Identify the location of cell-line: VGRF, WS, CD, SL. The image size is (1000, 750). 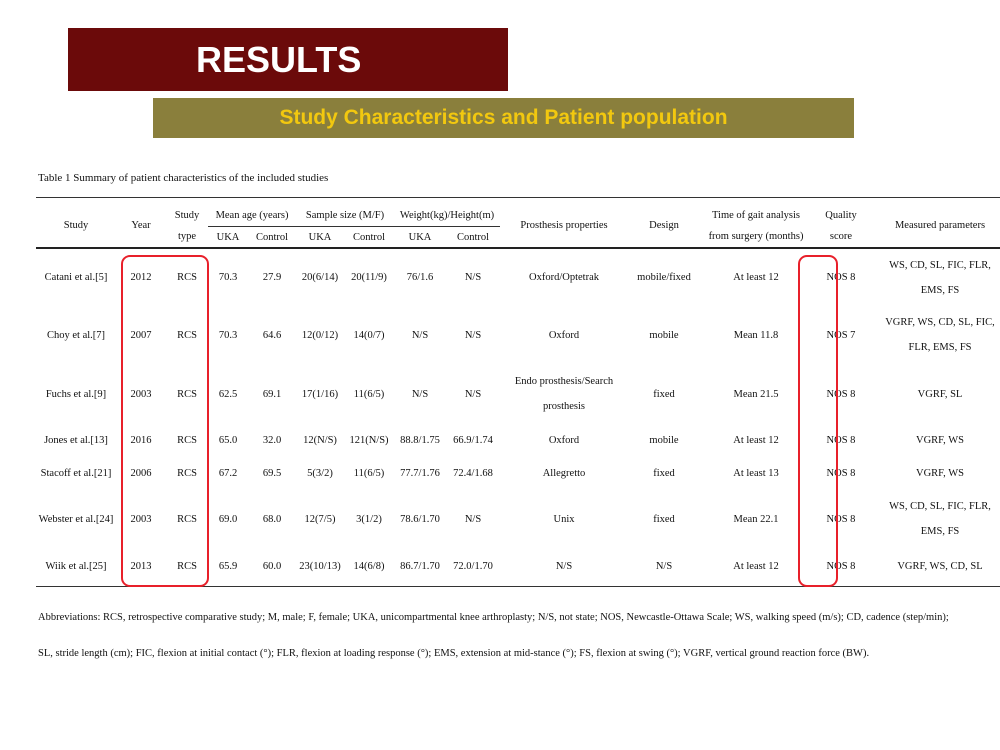
(940, 567).